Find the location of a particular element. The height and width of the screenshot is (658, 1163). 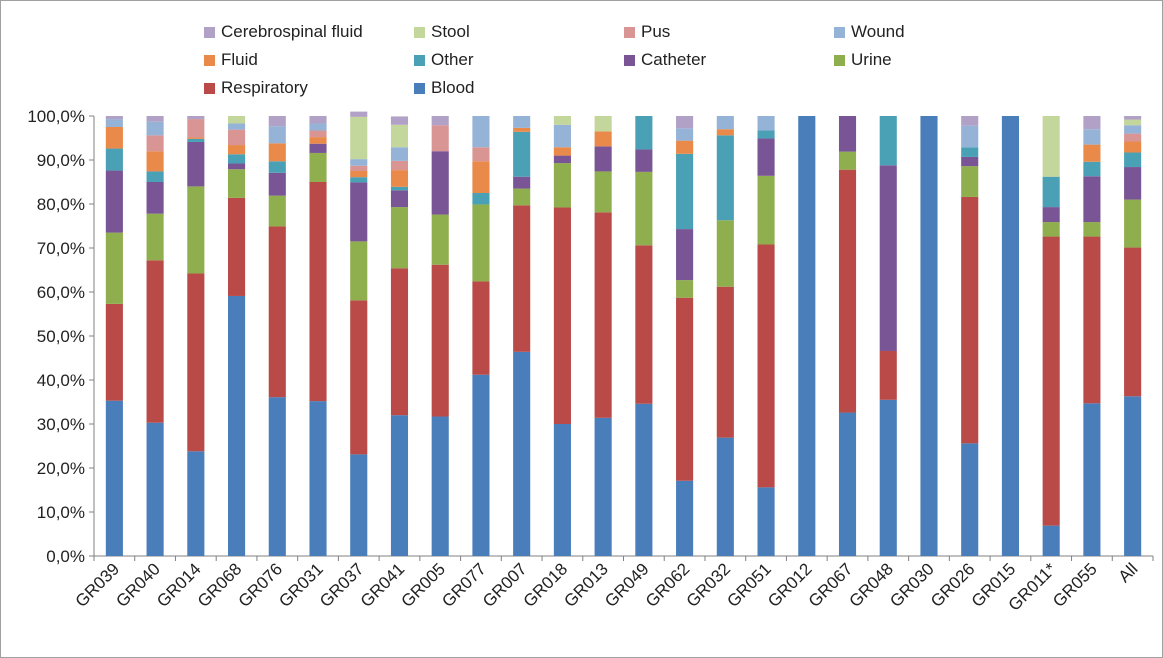

x-tick-label: GR040 is located at coordinates (138, 585).